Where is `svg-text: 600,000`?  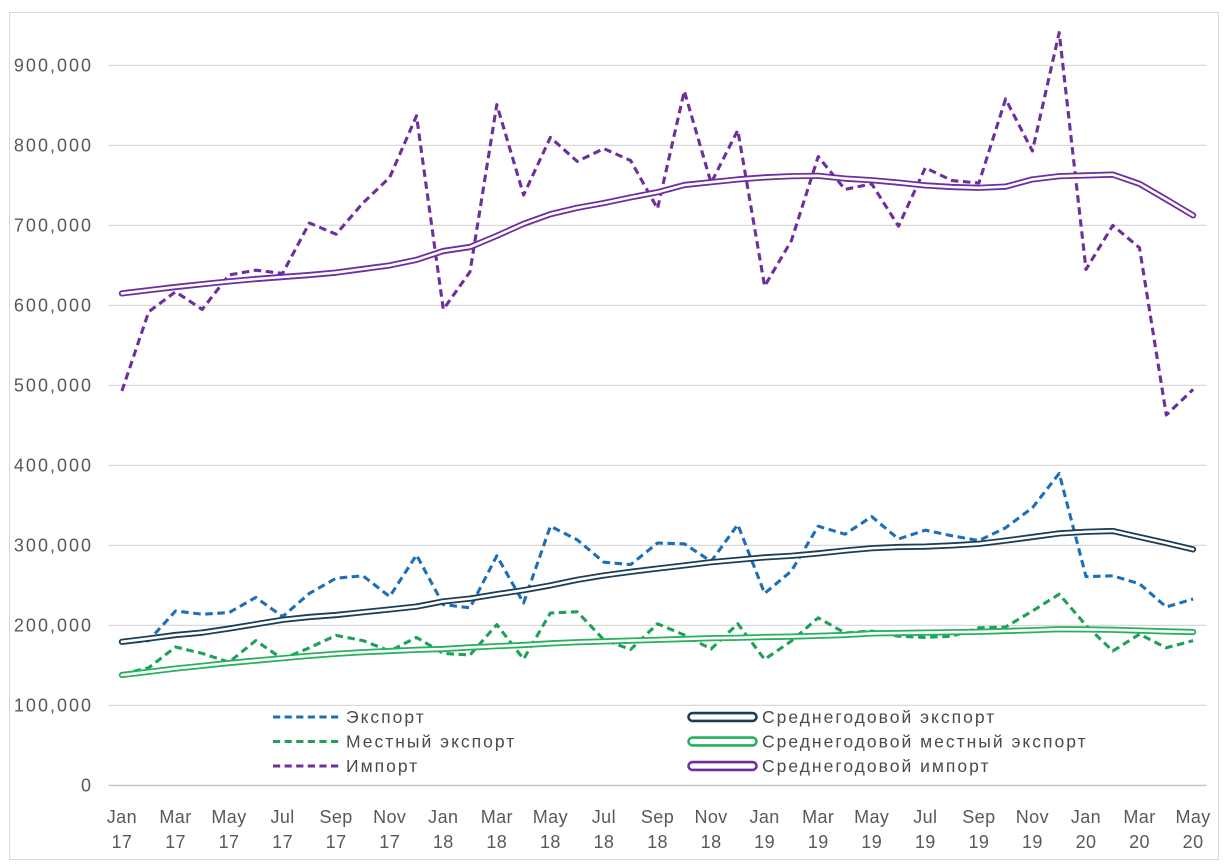 svg-text: 600,000 is located at coordinates (53, 306).